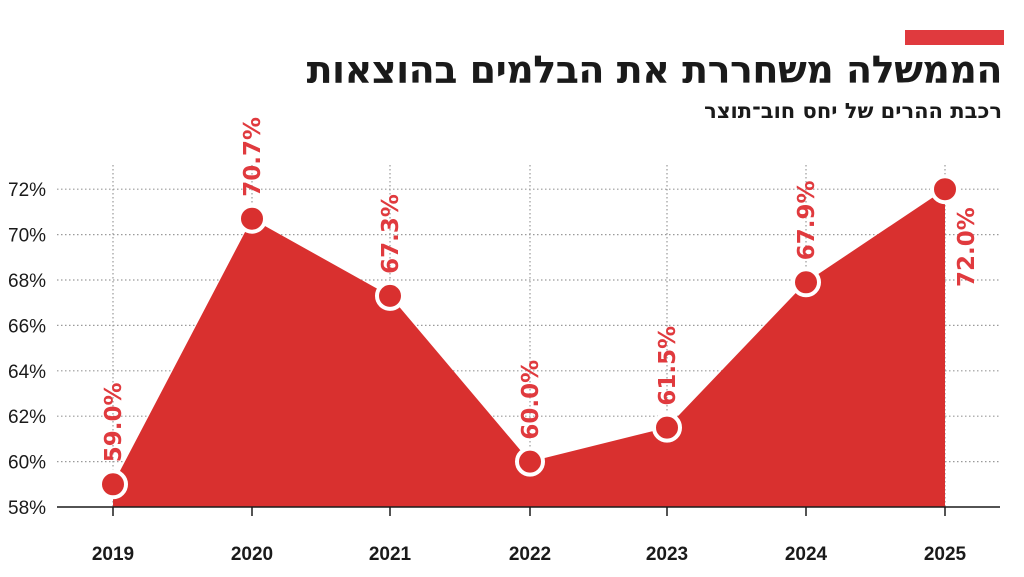 This screenshot has width=1024, height=577. I want to click on y-tick-label: 60%, so click(27, 463).